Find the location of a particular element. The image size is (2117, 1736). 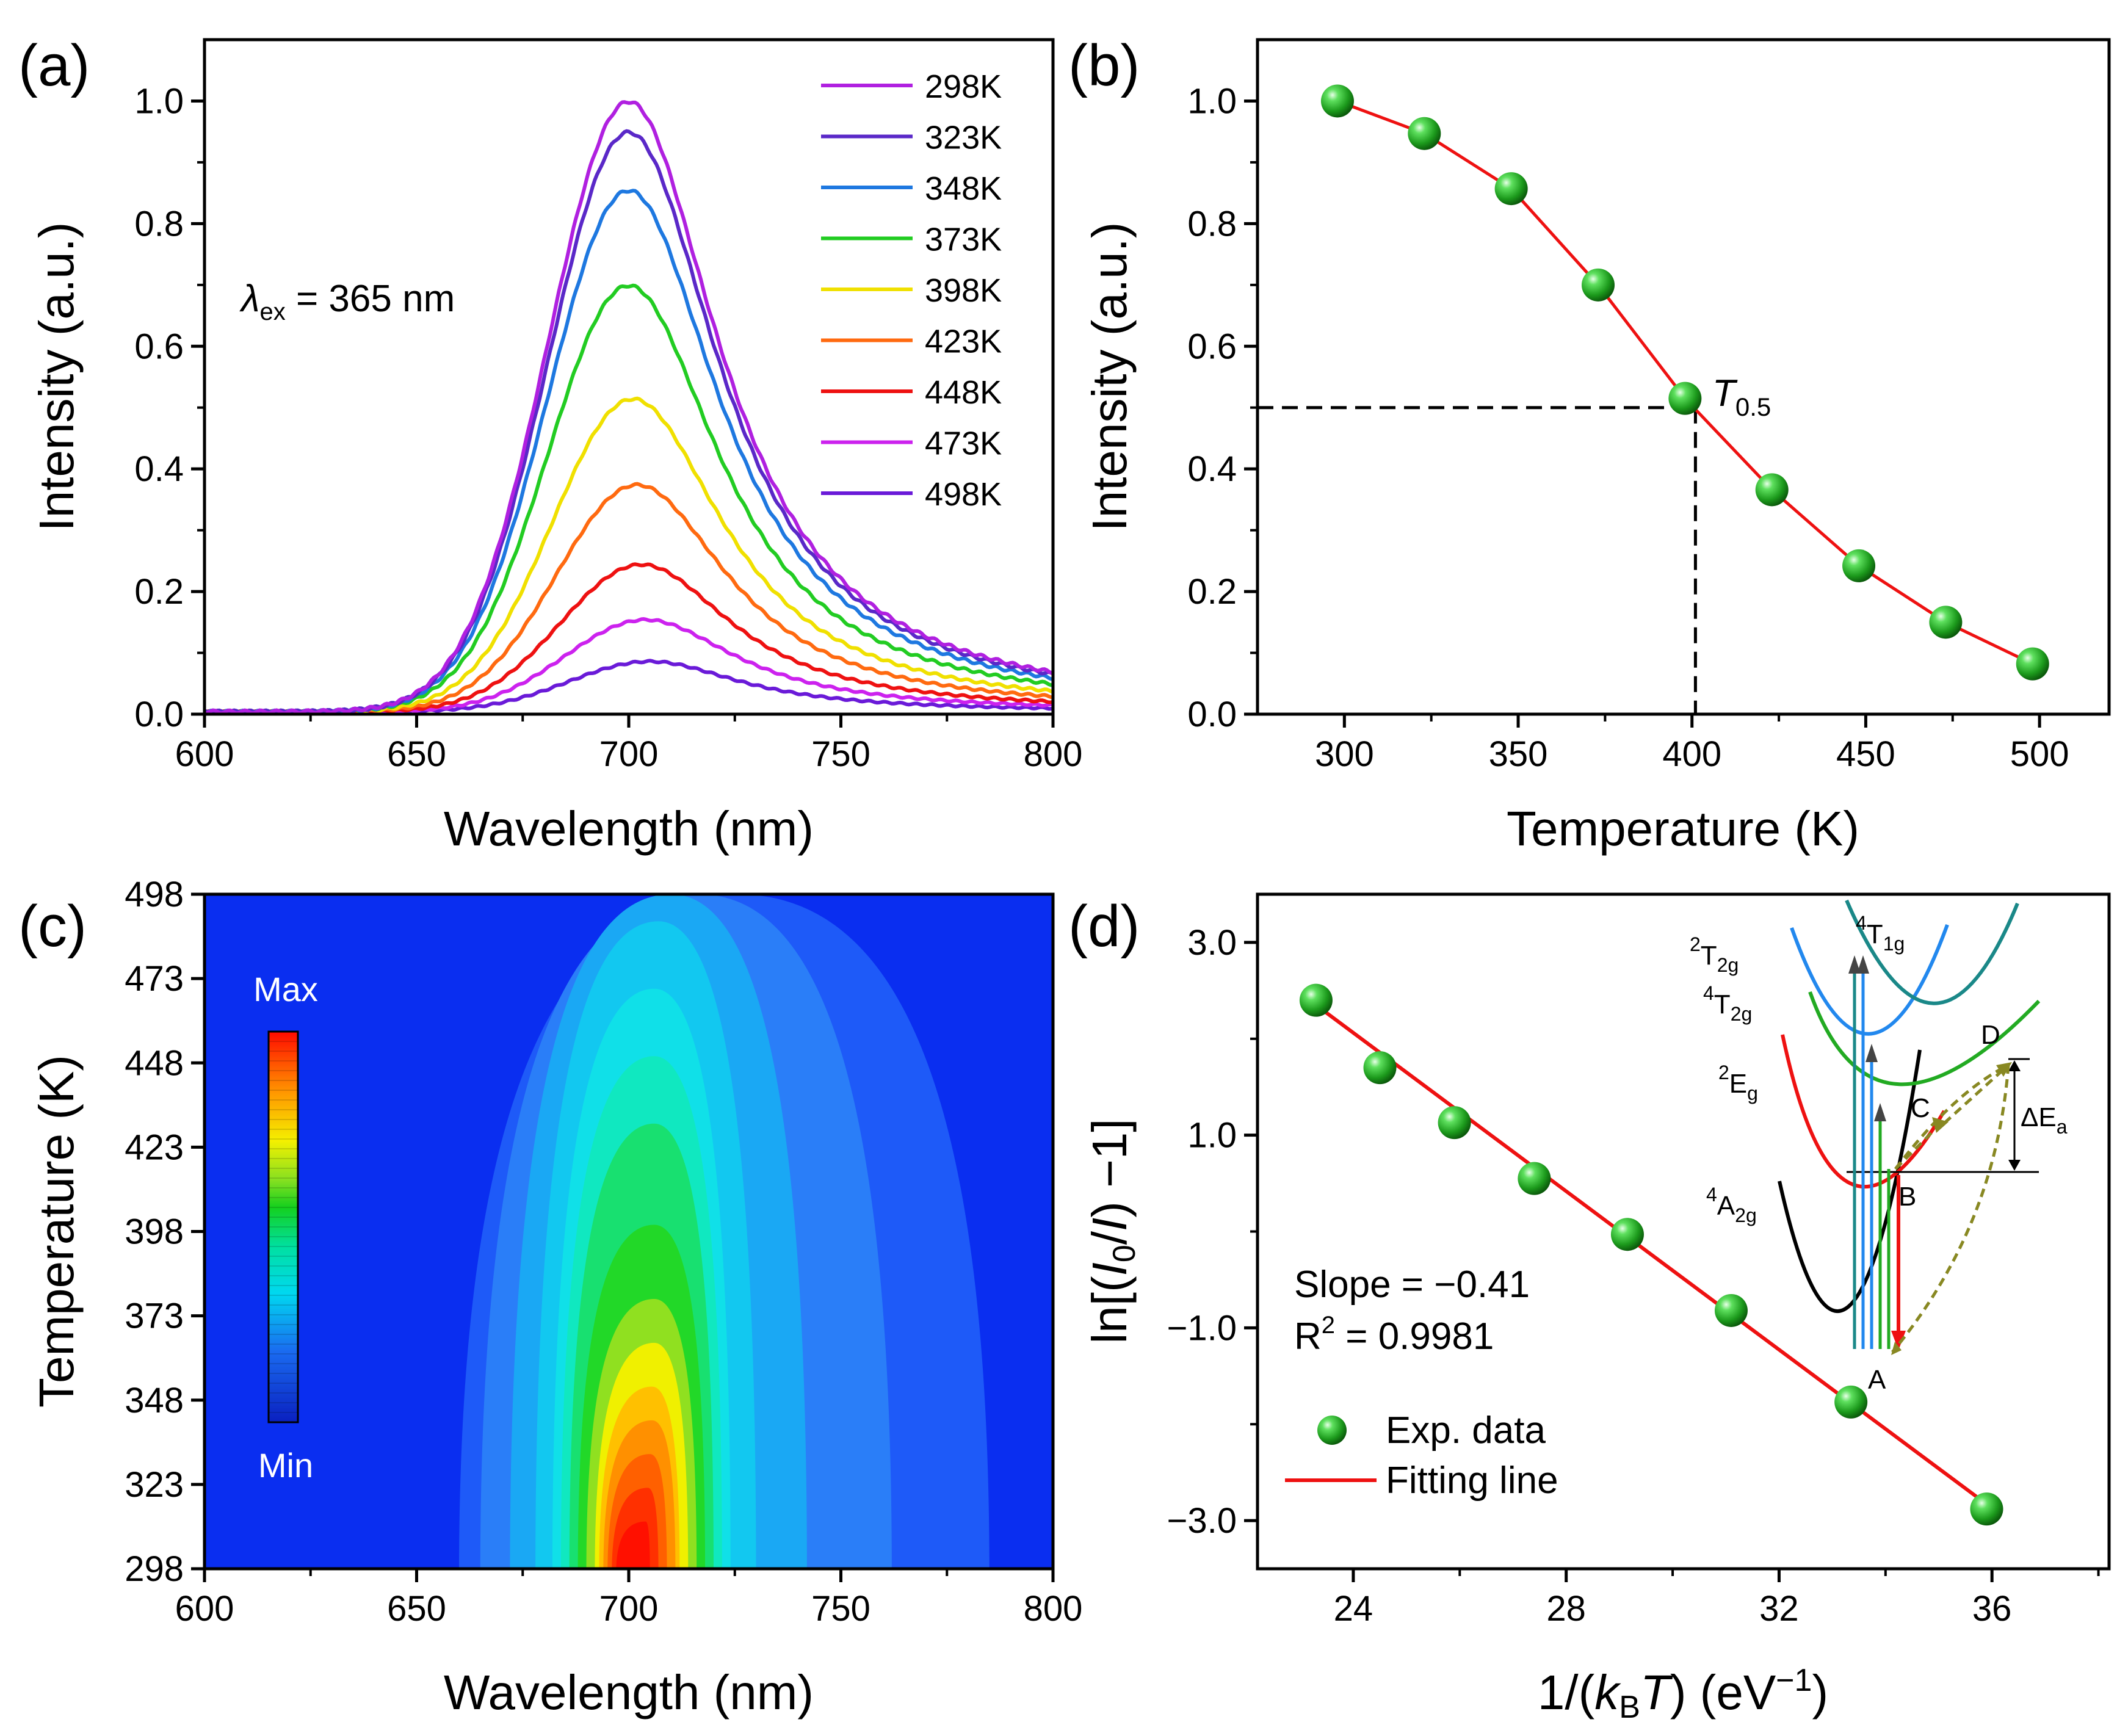

level-label-2eg: 2Eg is located at coordinates (1738, 1083).